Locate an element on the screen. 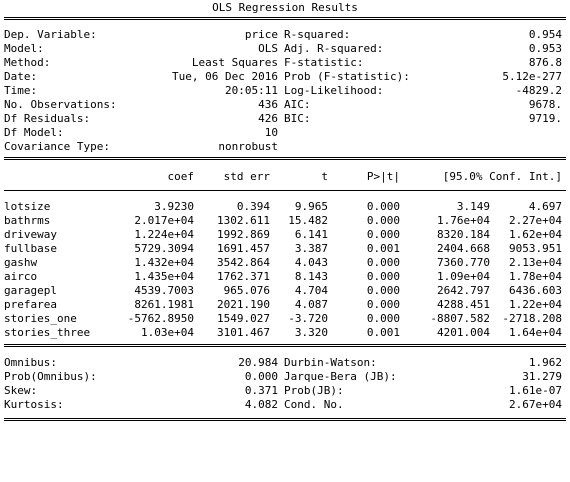 This screenshot has height=482, width=570. ci-high-value: 1.78e+04 is located at coordinates (535, 276).